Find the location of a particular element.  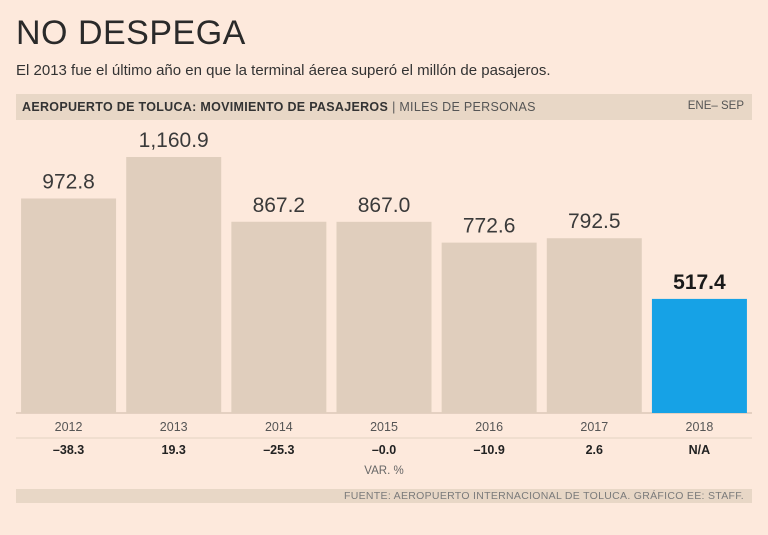

category-label-2017: 2017 is located at coordinates (594, 427).